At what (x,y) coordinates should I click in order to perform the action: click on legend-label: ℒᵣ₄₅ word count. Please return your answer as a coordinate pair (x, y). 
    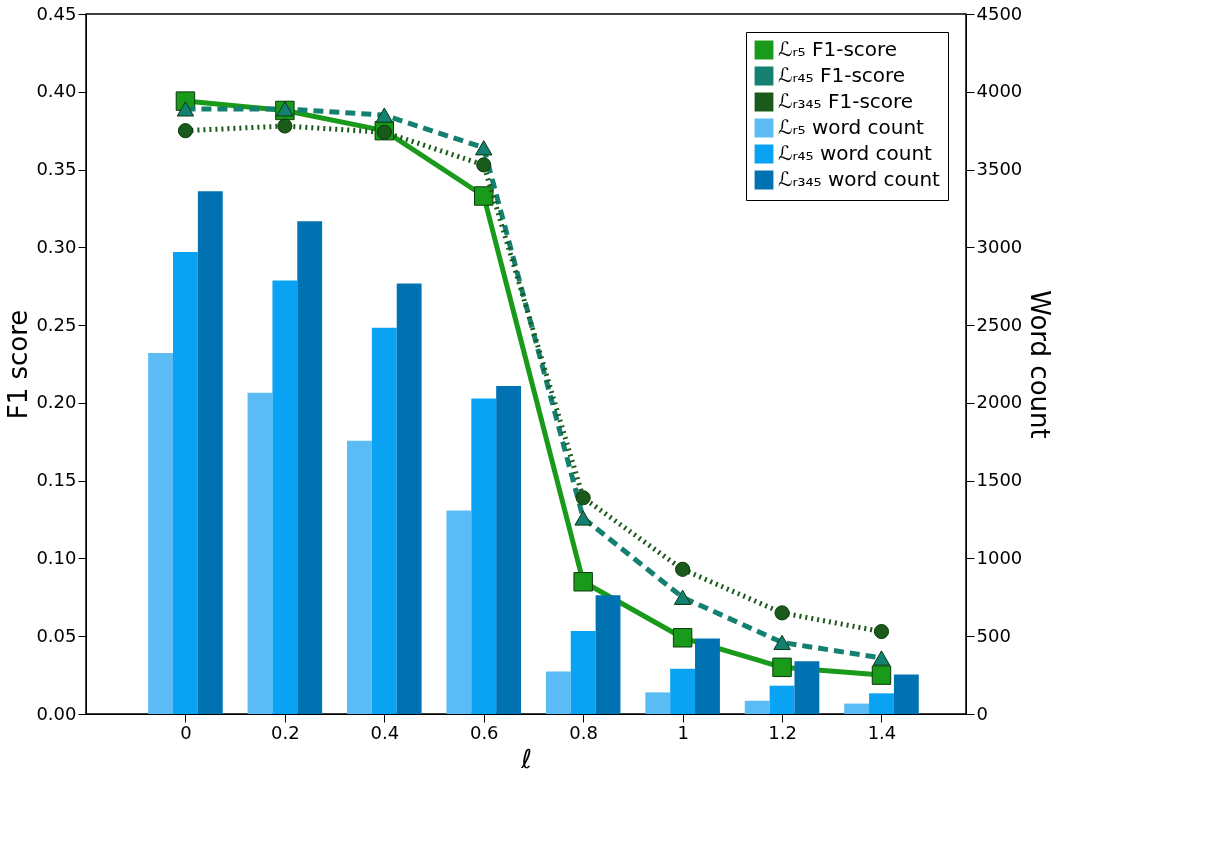
    Looking at the image, I should click on (855, 153).